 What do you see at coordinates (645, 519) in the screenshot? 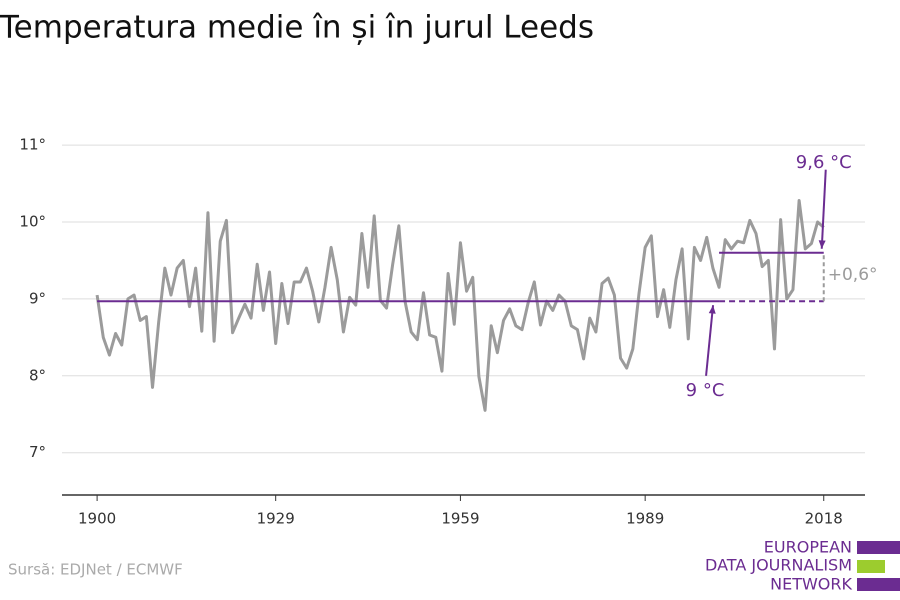
I see `x-tick-label: 1989` at bounding box center [645, 519].